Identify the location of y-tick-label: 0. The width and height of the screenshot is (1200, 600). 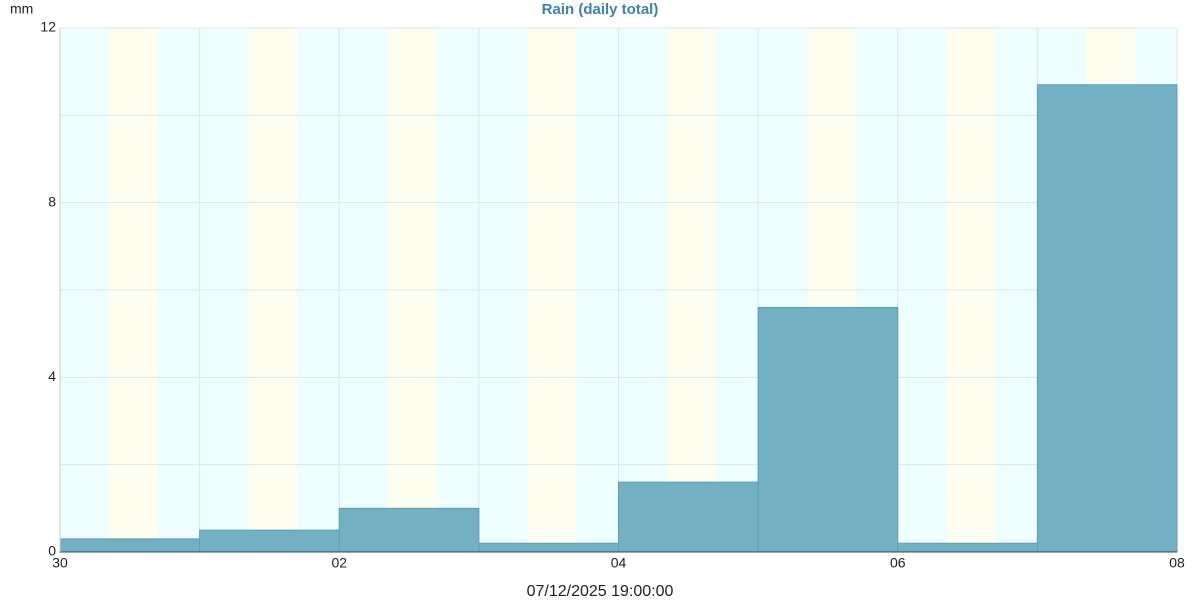
(52, 551).